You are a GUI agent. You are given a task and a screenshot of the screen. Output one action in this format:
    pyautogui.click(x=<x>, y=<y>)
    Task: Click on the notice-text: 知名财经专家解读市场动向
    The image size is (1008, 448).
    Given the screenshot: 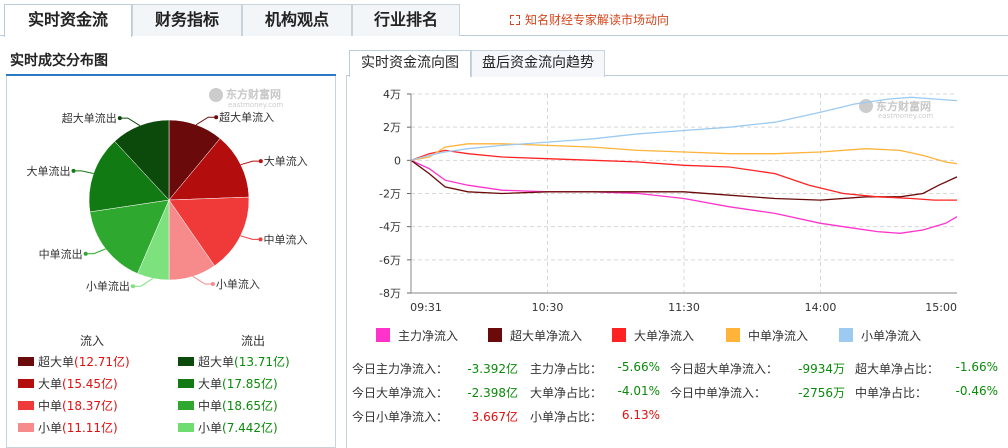 What is the action you would take?
    pyautogui.click(x=597, y=20)
    